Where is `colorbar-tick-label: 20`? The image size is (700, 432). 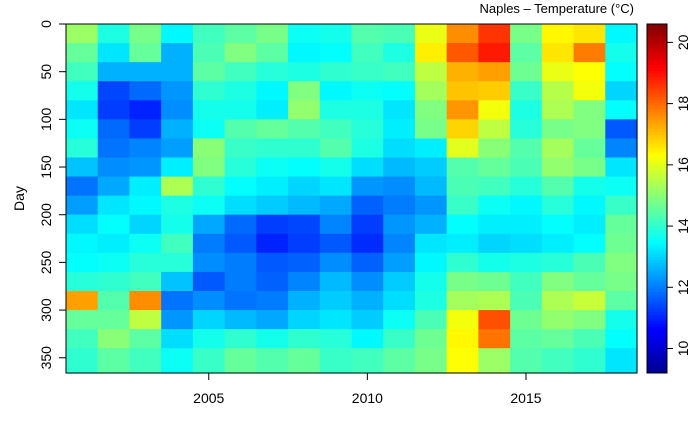
colorbar-tick-label: 20 is located at coordinates (683, 42).